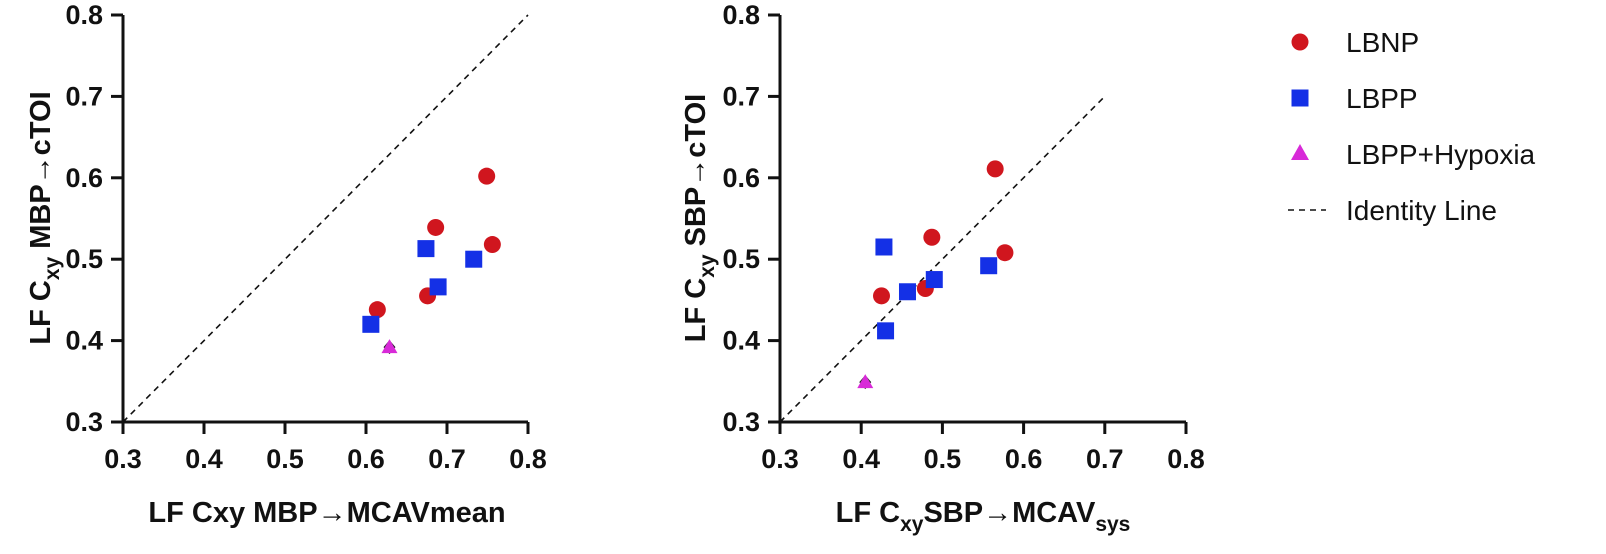 Image resolution: width=1606 pixels, height=554 pixels. What do you see at coordinates (1441, 154) in the screenshot?
I see `legend-label: LBPP+Hypoxia` at bounding box center [1441, 154].